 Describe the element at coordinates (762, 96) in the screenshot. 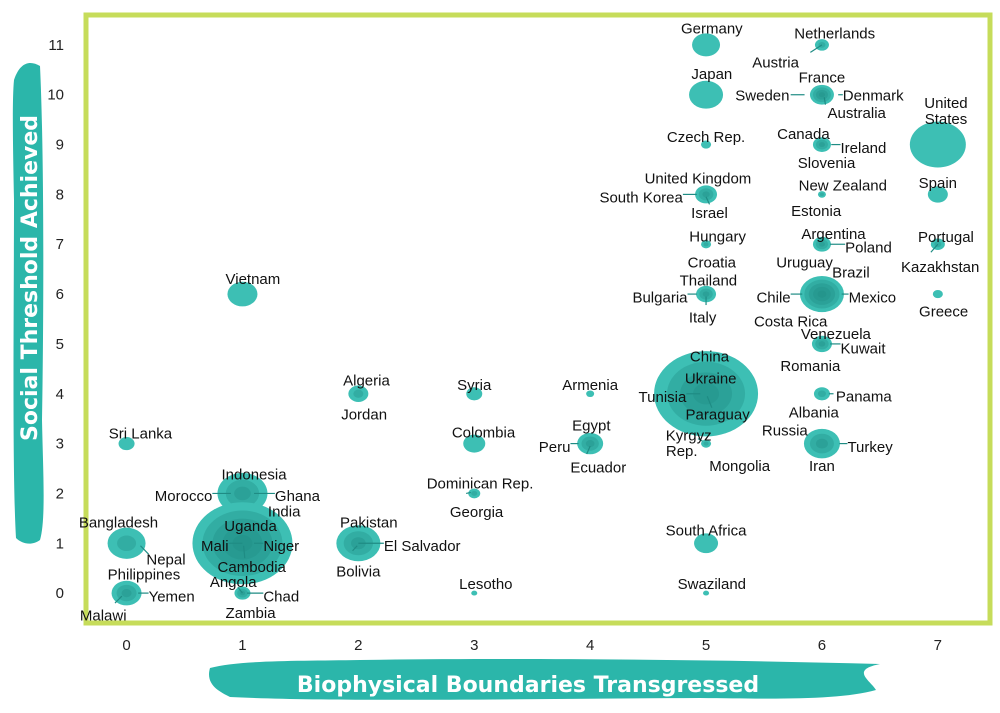

I see `country-label: Sweden` at that location.